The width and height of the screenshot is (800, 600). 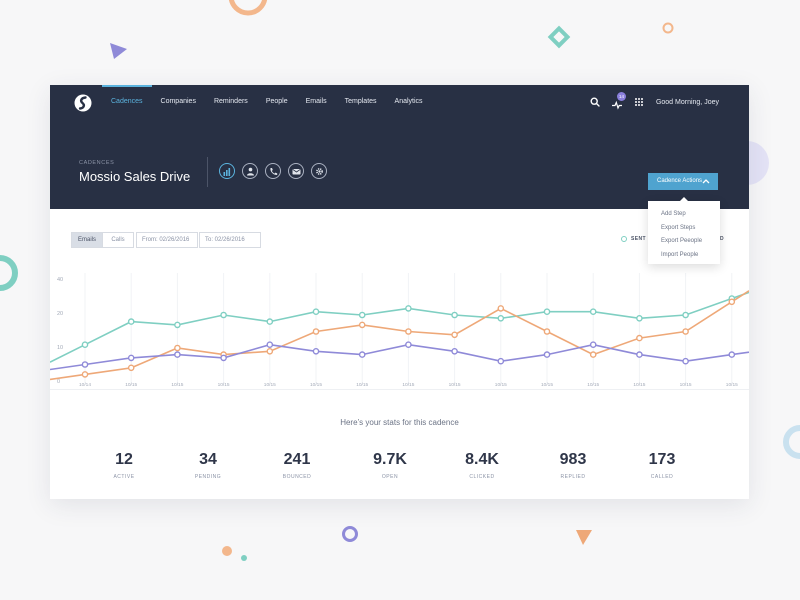 I want to click on nav-analytics: Analytics, so click(x=408, y=101).